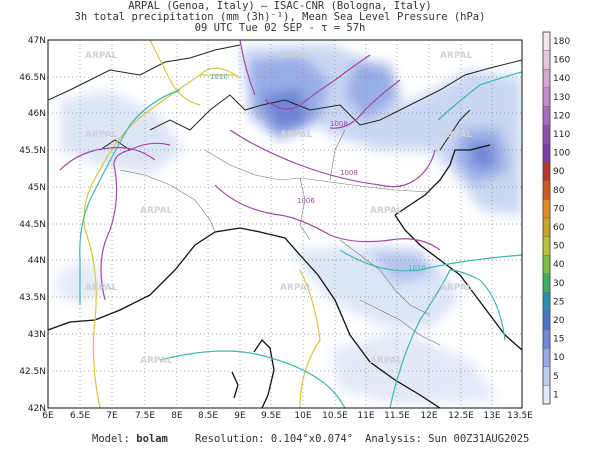 This screenshot has width=600, height=450. Describe the element at coordinates (177, 416) in the screenshot. I see `svg-text: 8E` at that location.